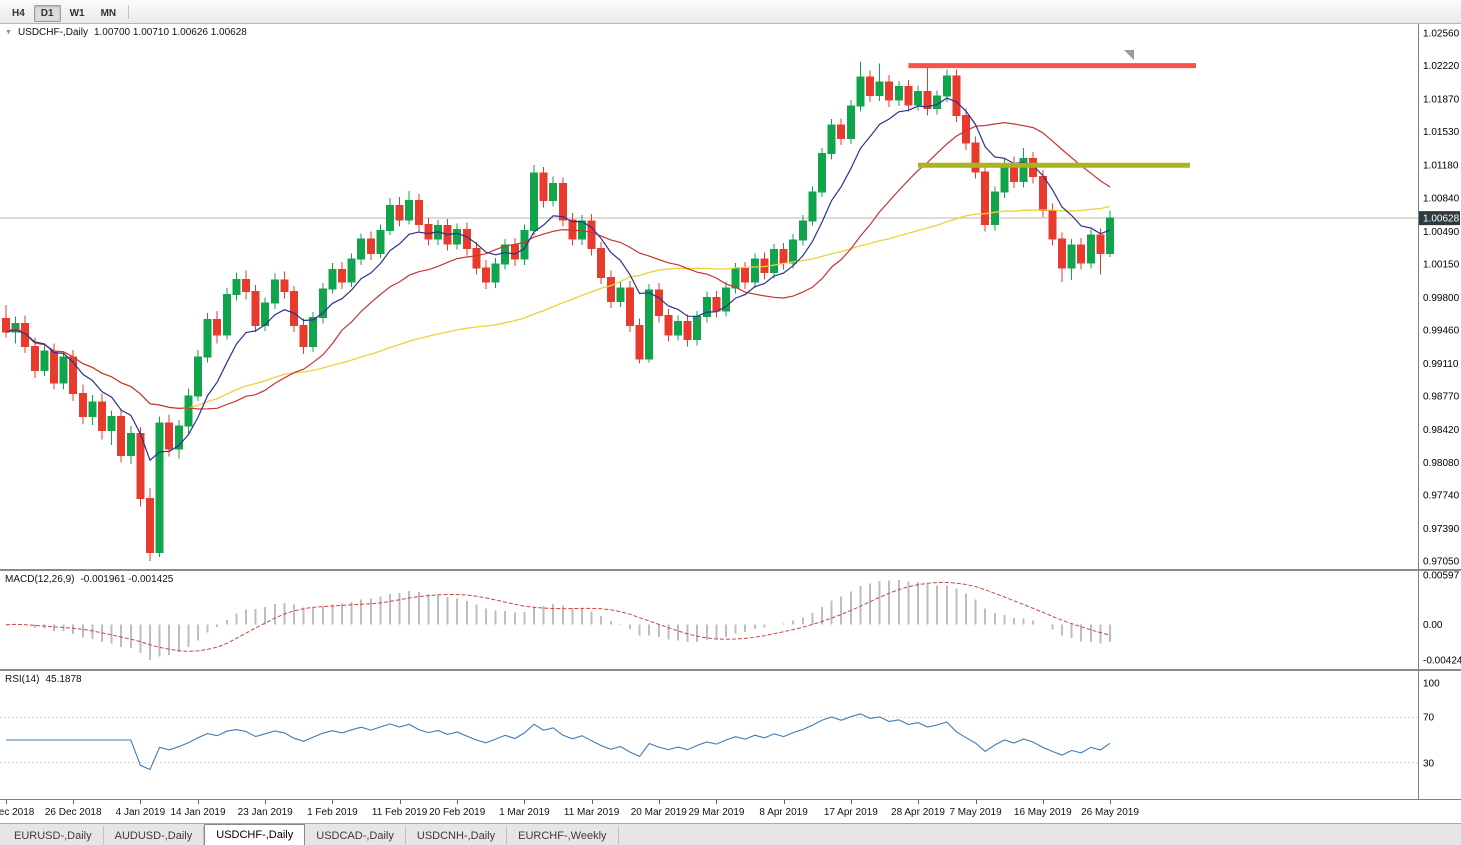  Describe the element at coordinates (1441, 430) in the screenshot. I see `price-axis-label: 0.98420` at that location.